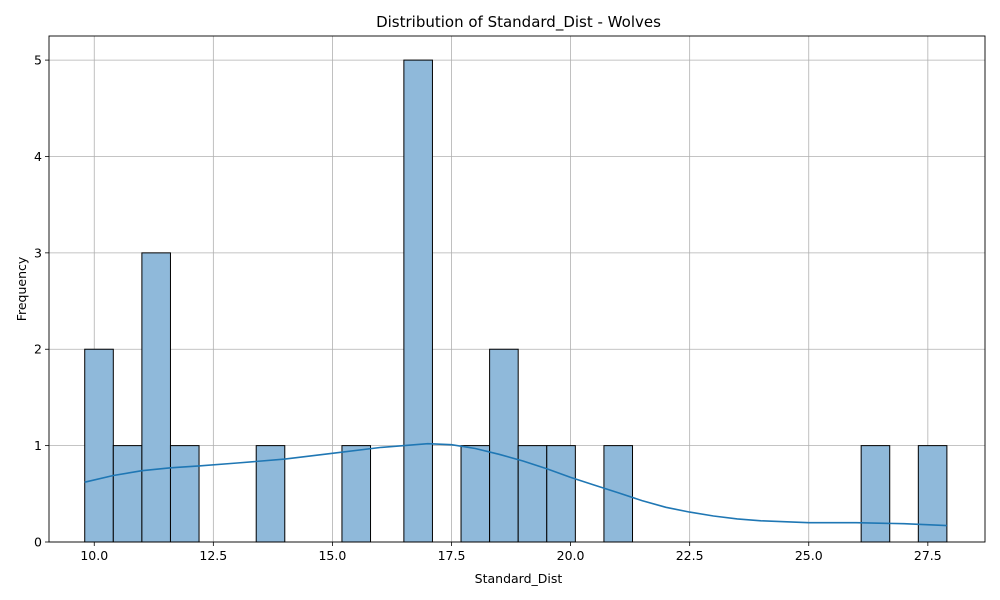 This screenshot has height=600, width=1000. I want to click on x-tick-label: 25.0, so click(809, 555).